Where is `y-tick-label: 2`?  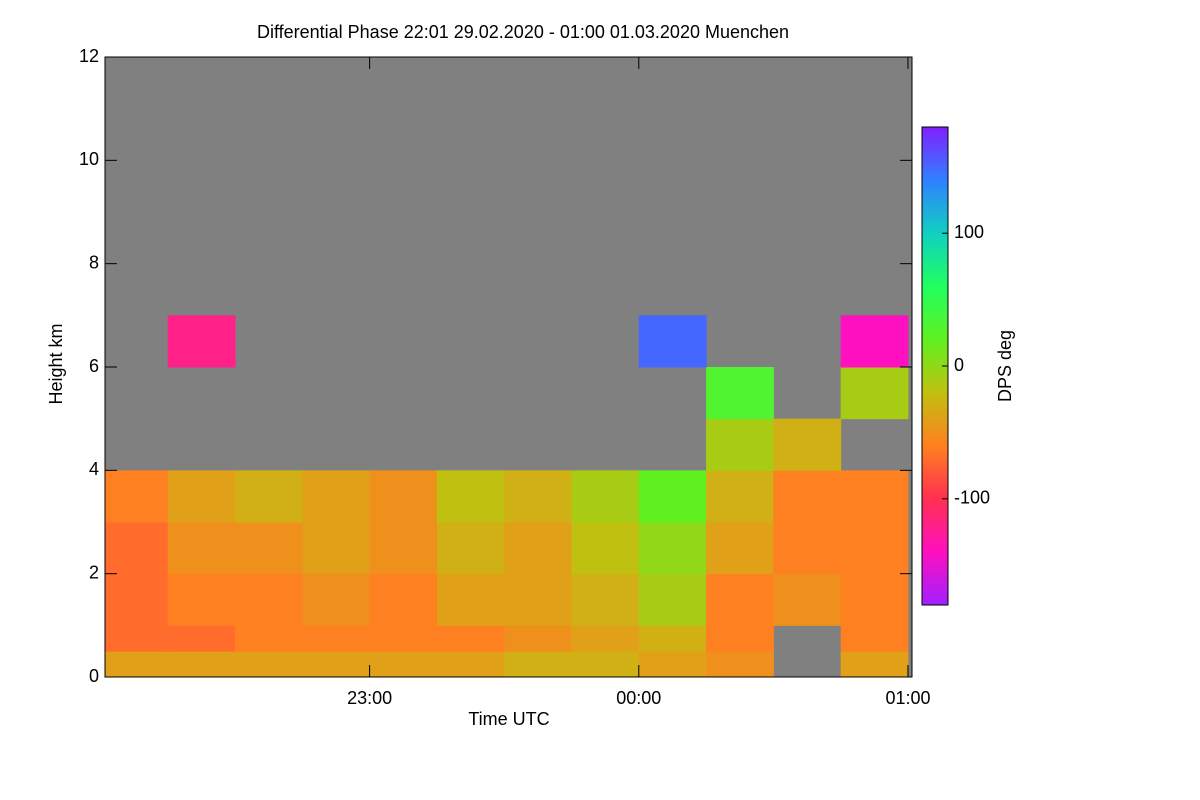 y-tick-label: 2 is located at coordinates (94, 572).